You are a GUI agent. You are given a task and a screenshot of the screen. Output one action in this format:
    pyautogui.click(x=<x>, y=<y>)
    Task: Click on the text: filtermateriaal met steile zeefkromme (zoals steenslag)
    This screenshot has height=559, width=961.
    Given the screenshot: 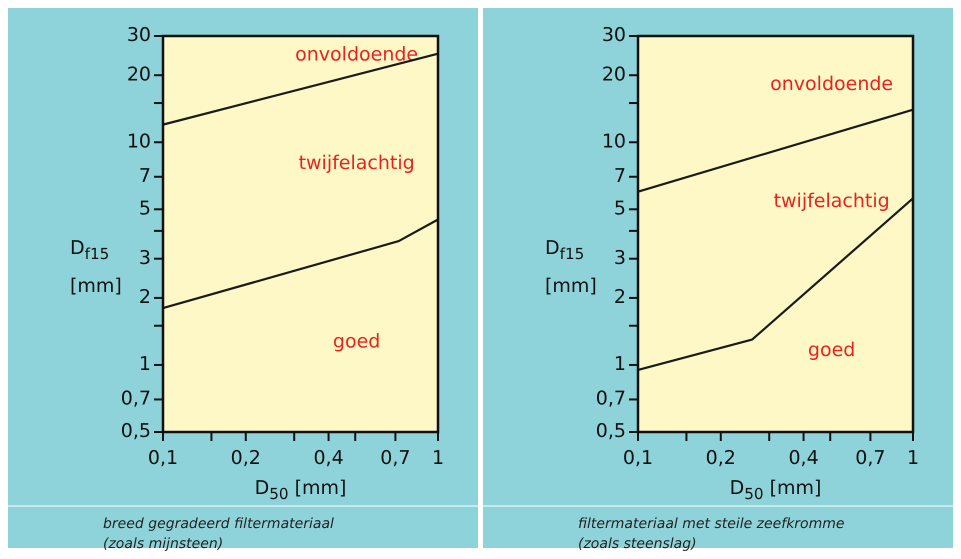 What is the action you would take?
    pyautogui.click(x=711, y=534)
    